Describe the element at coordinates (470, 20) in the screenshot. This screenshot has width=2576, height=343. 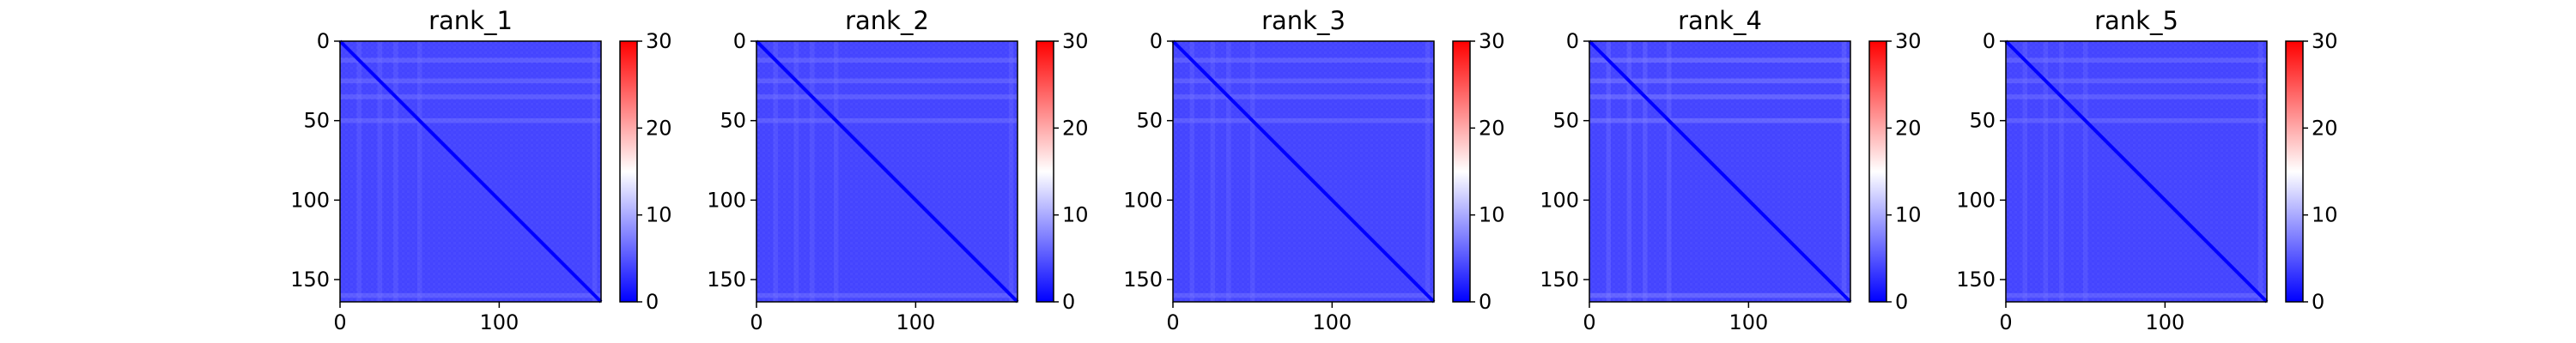
I see `panel-title: rank_1` at that location.